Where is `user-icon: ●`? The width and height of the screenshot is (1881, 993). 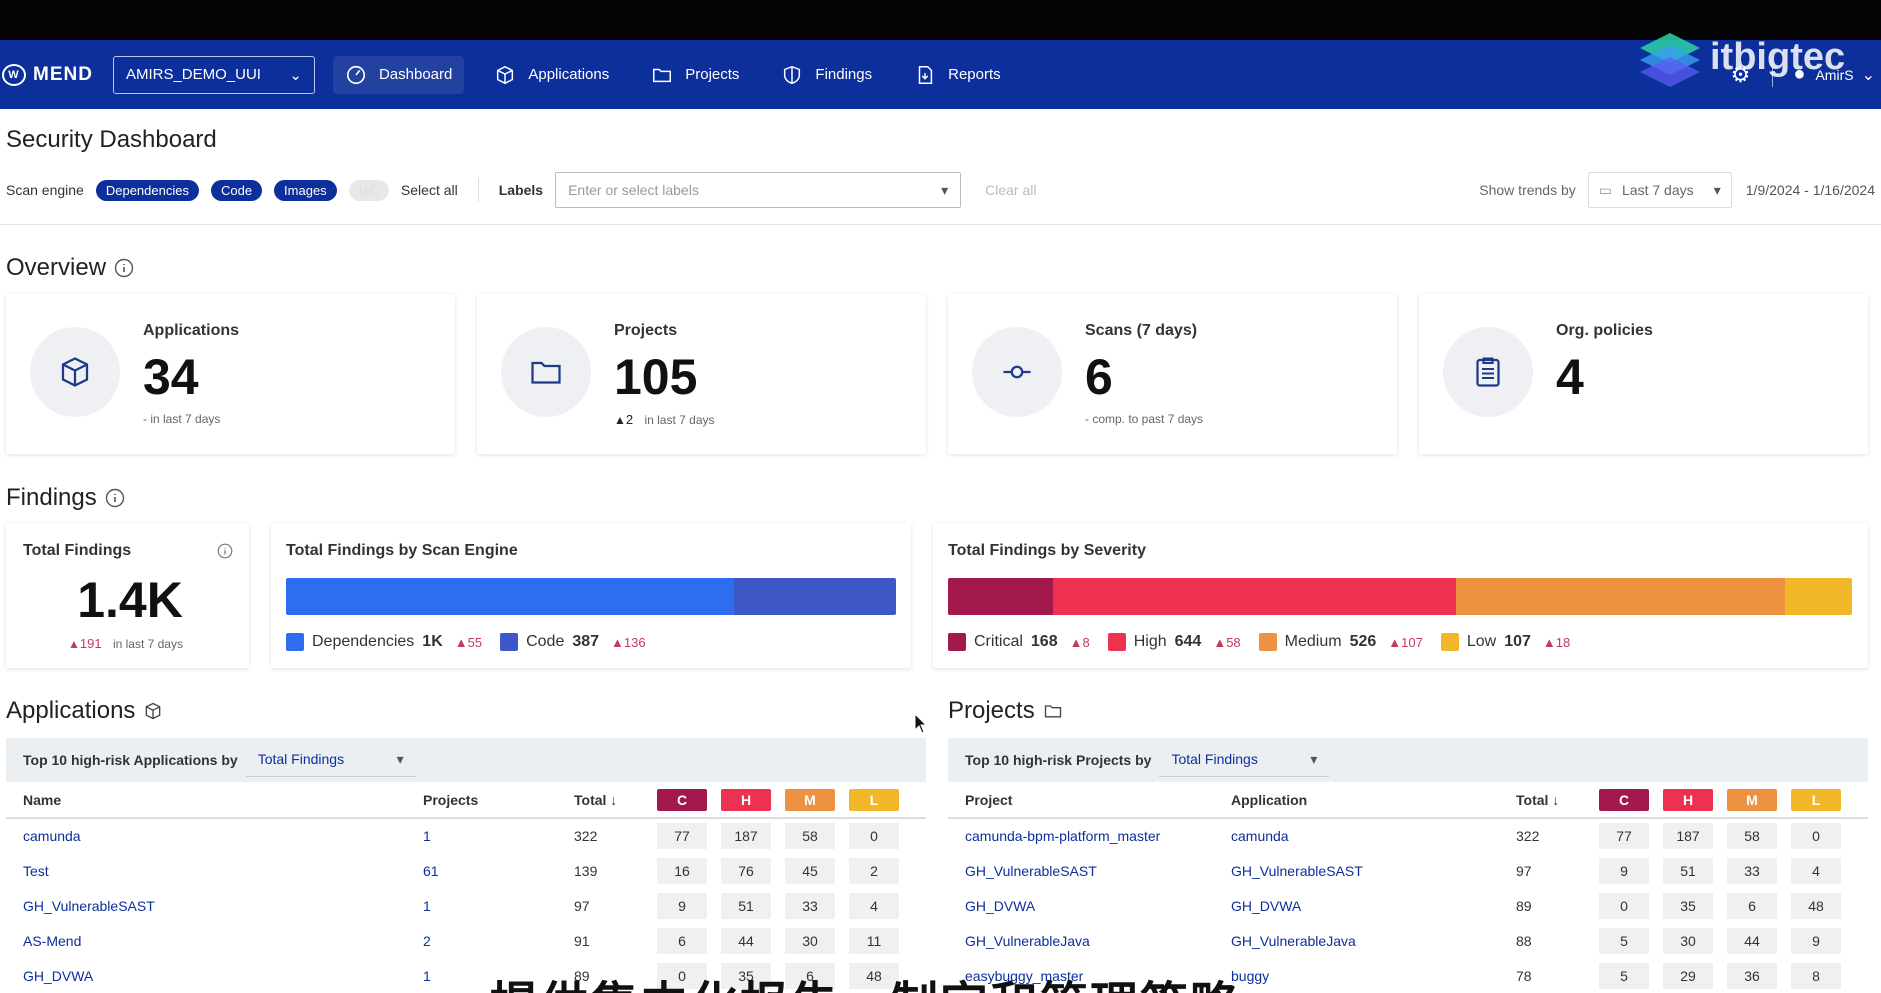 user-icon: ● is located at coordinates (1799, 74).